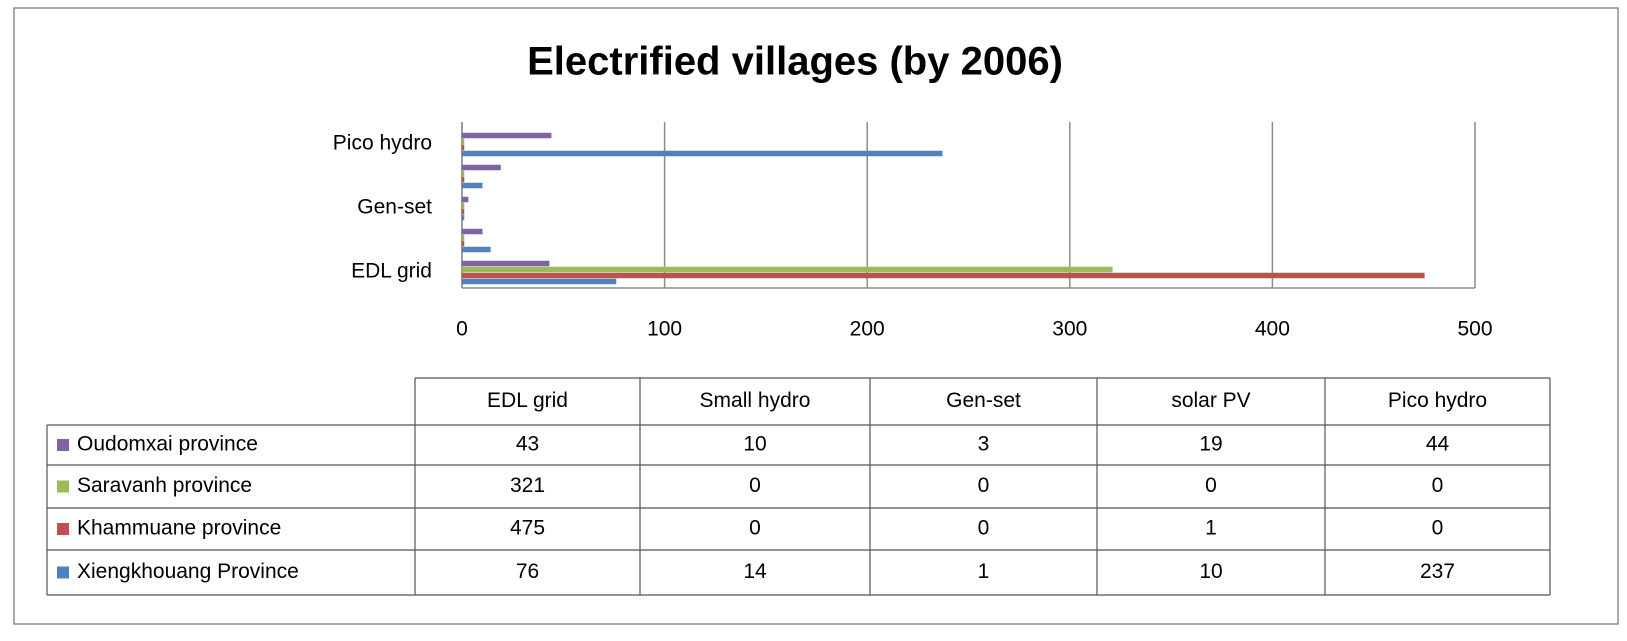  I want to click on x-tick-label: 200, so click(867, 329).